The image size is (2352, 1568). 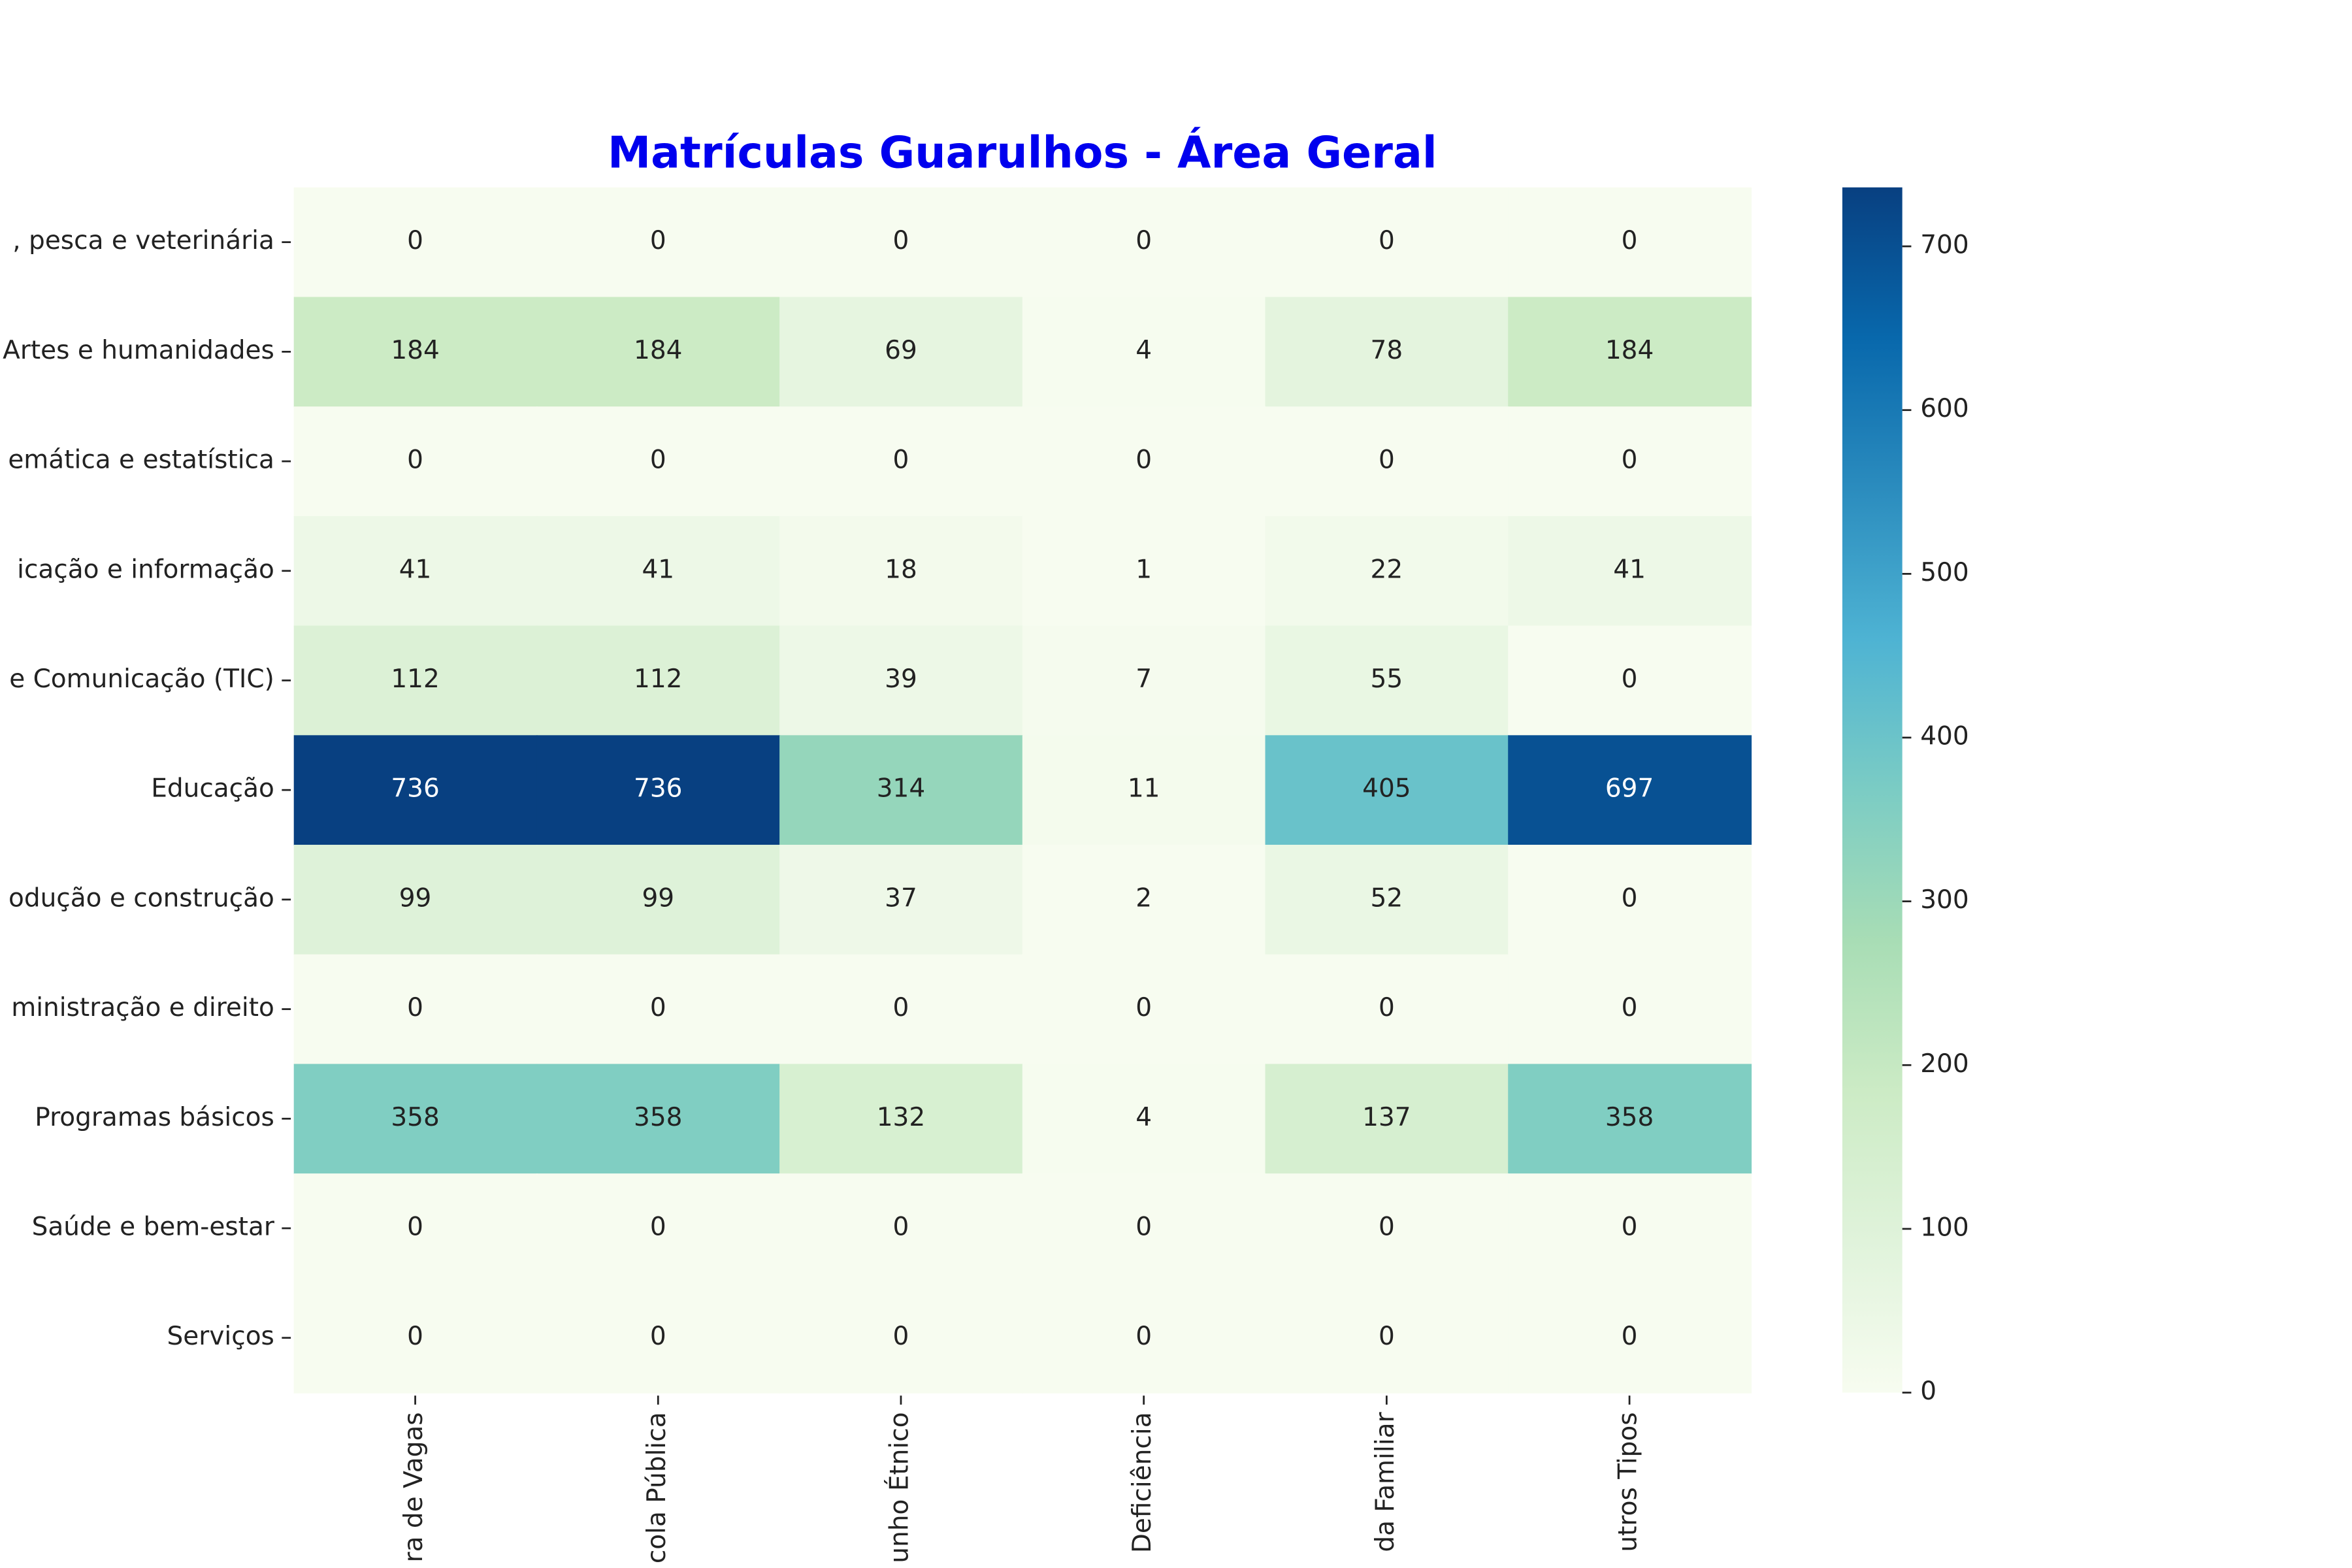 What do you see at coordinates (1387, 898) in the screenshot?
I see `cell-label: 52` at bounding box center [1387, 898].